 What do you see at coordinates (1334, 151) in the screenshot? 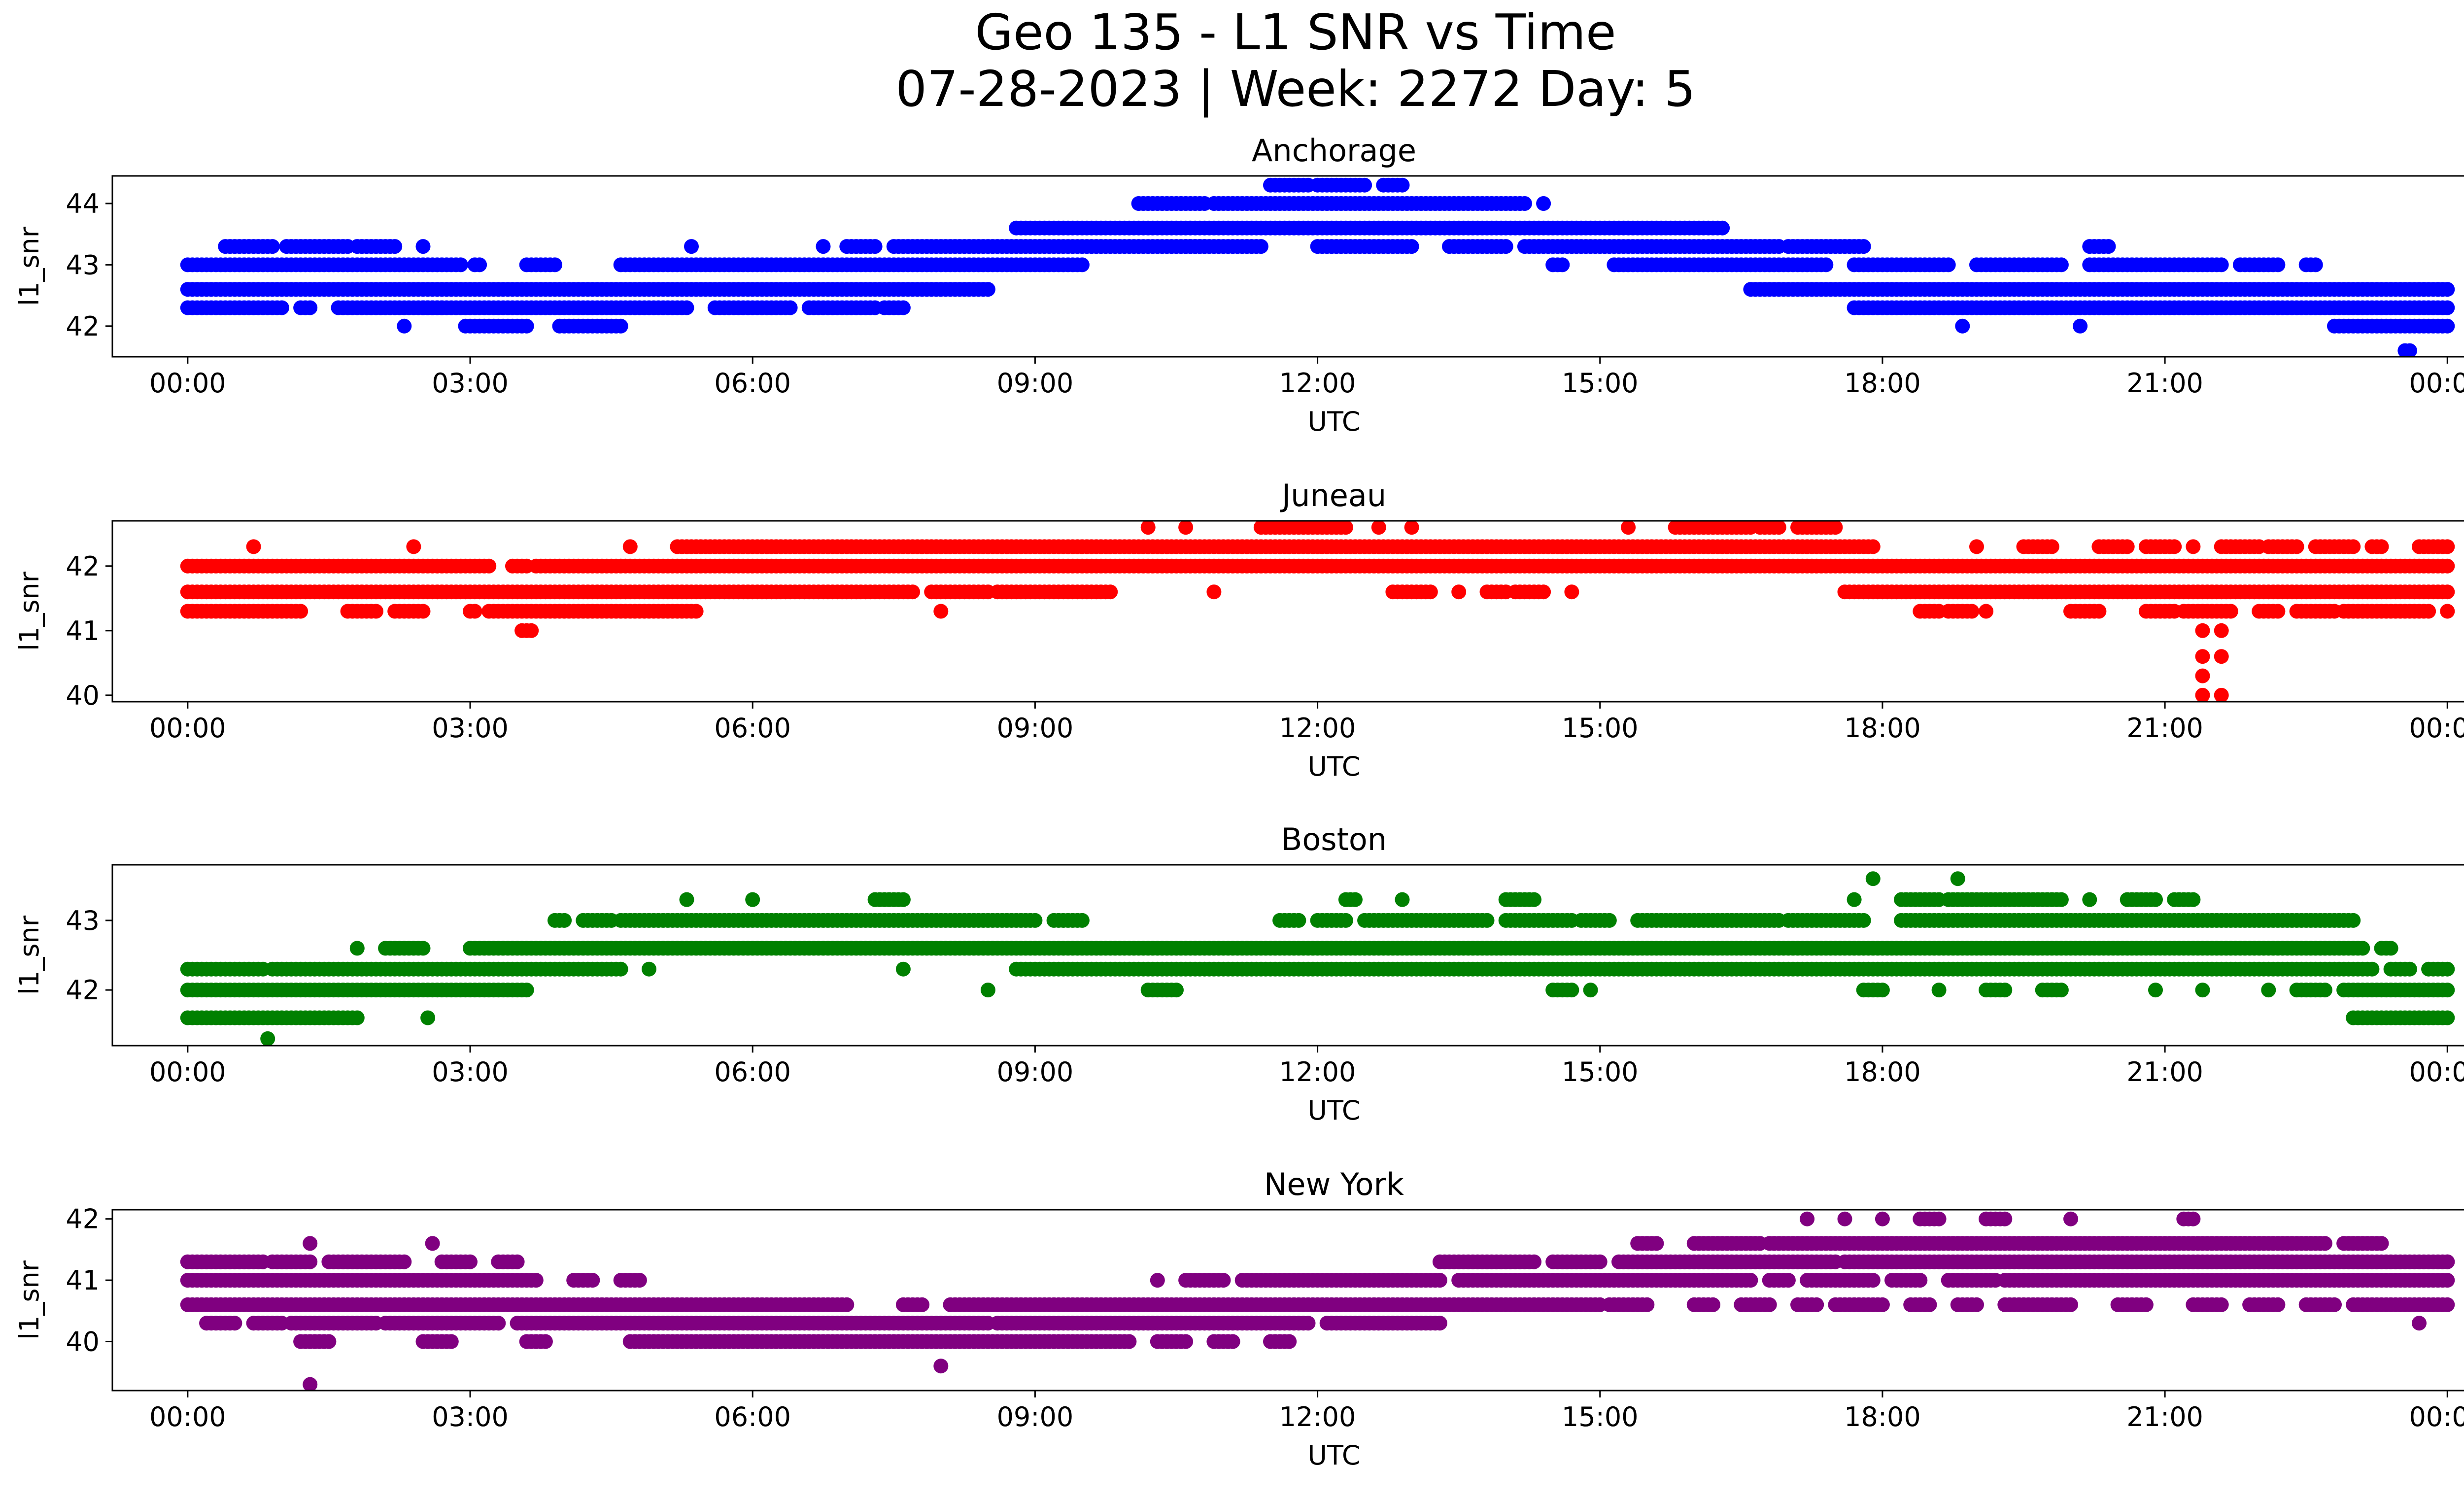
I see `subplot-title: Anchorage` at bounding box center [1334, 151].